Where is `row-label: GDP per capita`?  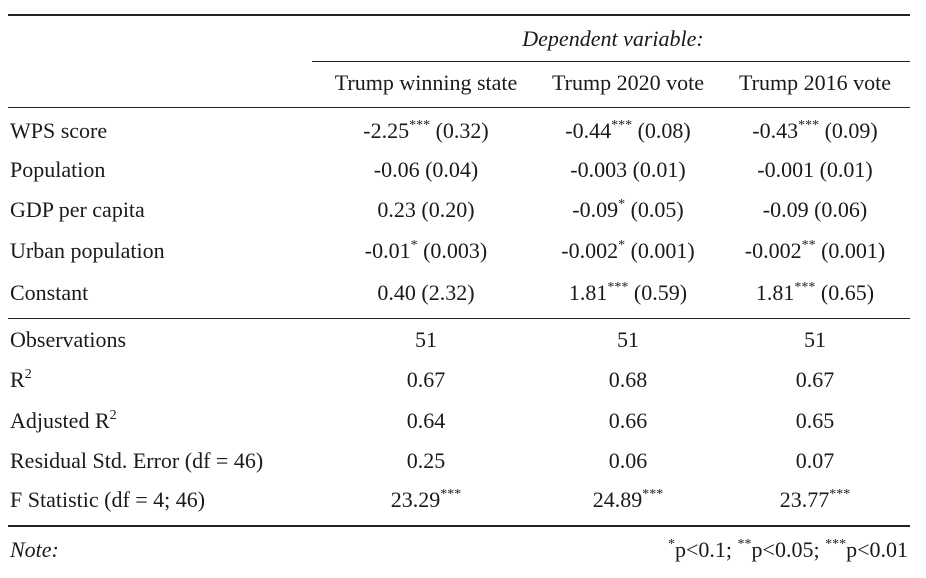 row-label: GDP per capita is located at coordinates (77, 209).